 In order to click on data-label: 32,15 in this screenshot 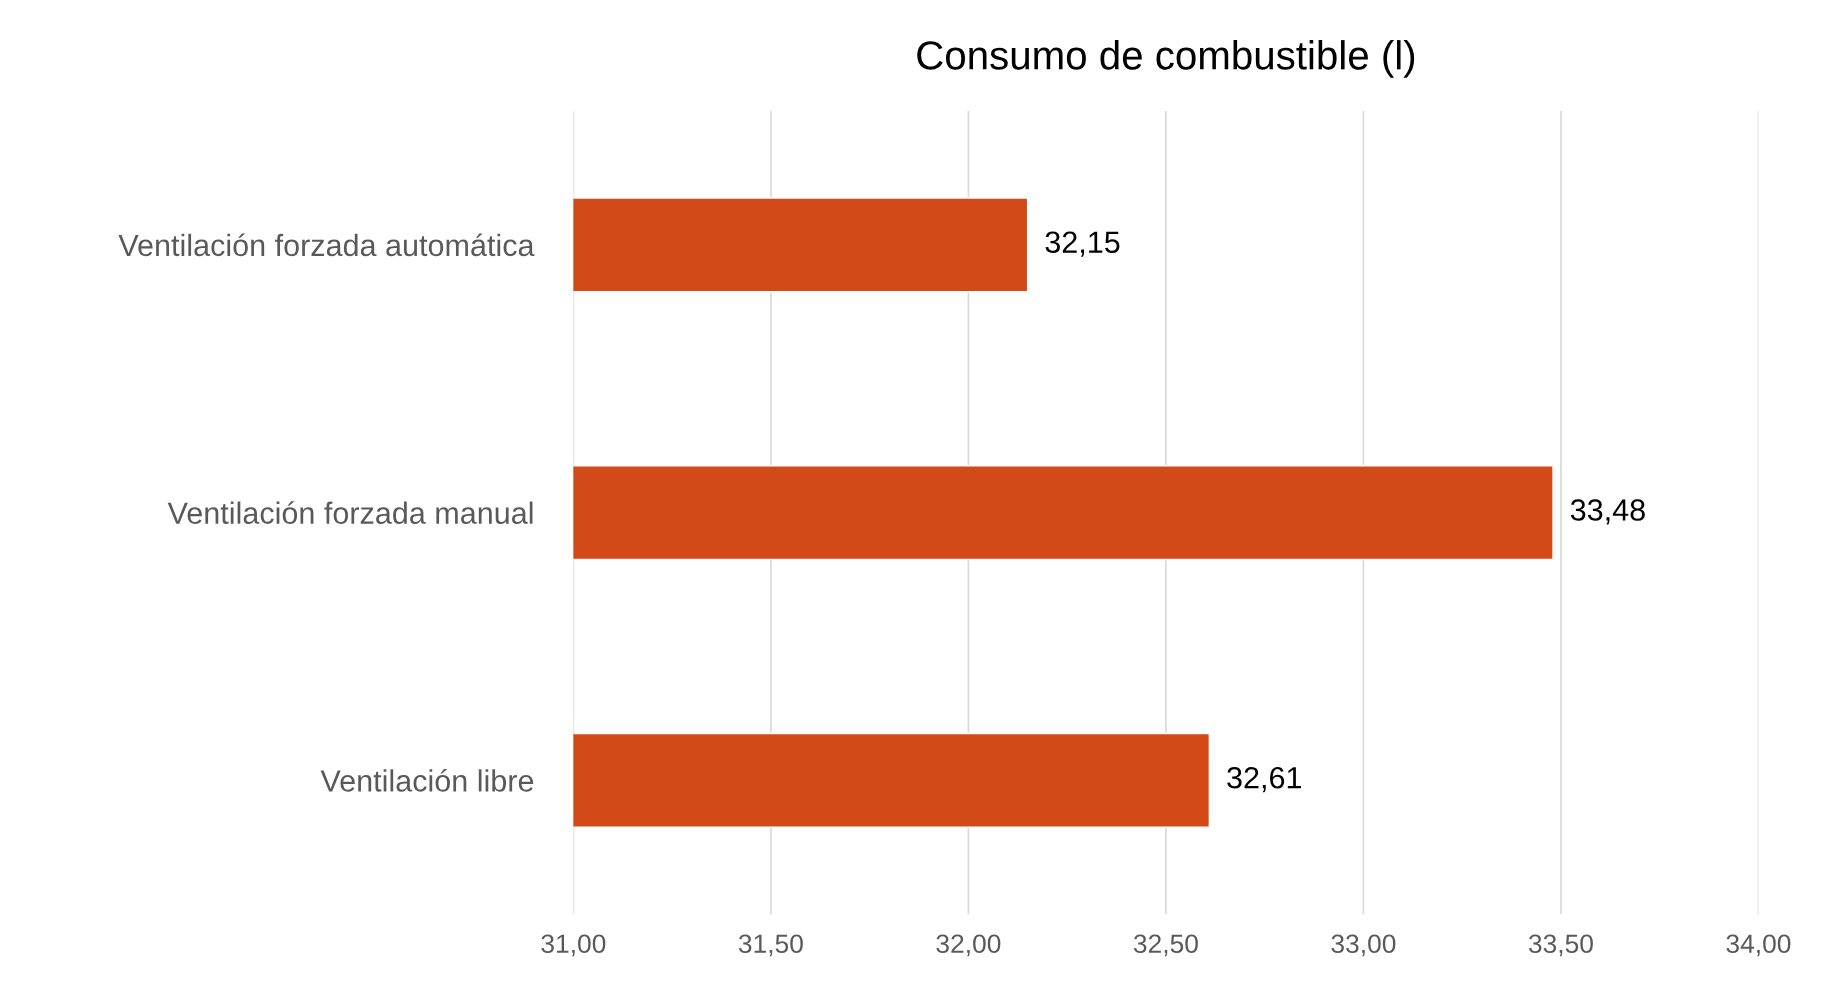, I will do `click(1082, 244)`.